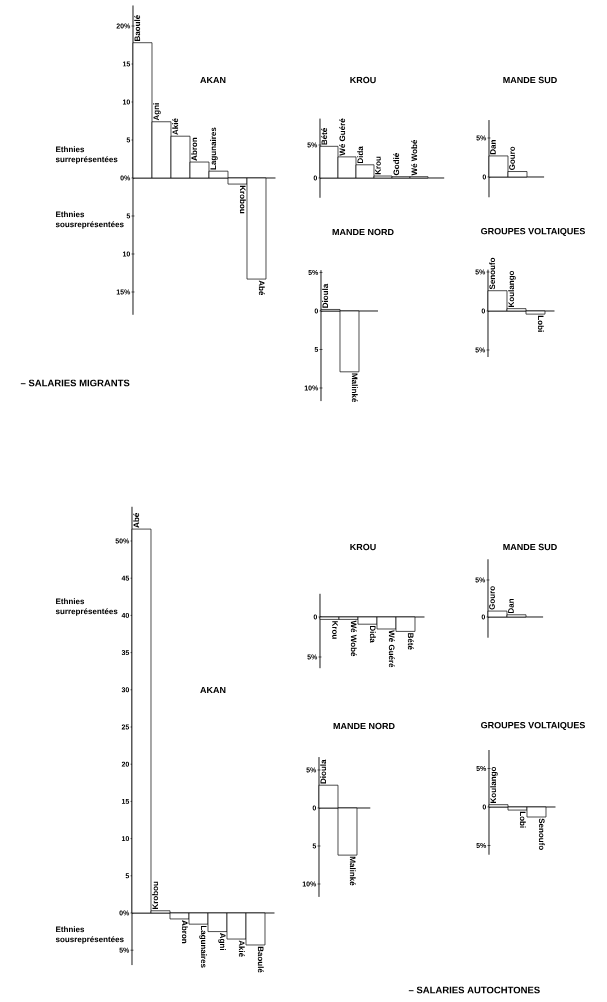 This screenshot has width=607, height=1002. Describe the element at coordinates (474, 990) in the screenshot. I see `text: – SALARIES AUTOCHTONES` at that location.